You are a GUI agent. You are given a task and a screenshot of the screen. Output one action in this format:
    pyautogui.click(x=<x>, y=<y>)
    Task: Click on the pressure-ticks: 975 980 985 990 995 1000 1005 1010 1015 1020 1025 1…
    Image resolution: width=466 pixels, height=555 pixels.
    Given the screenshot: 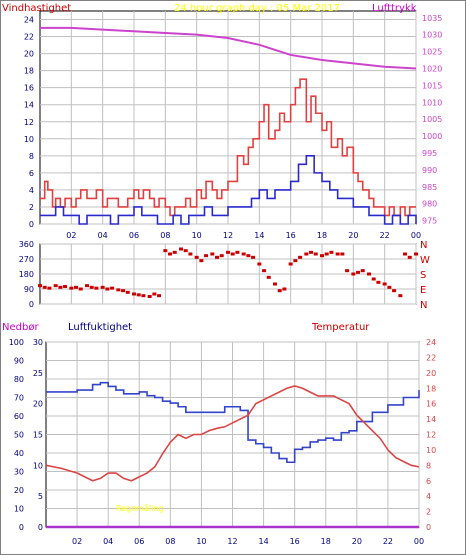 What is the action you would take?
    pyautogui.click(x=432, y=120)
    